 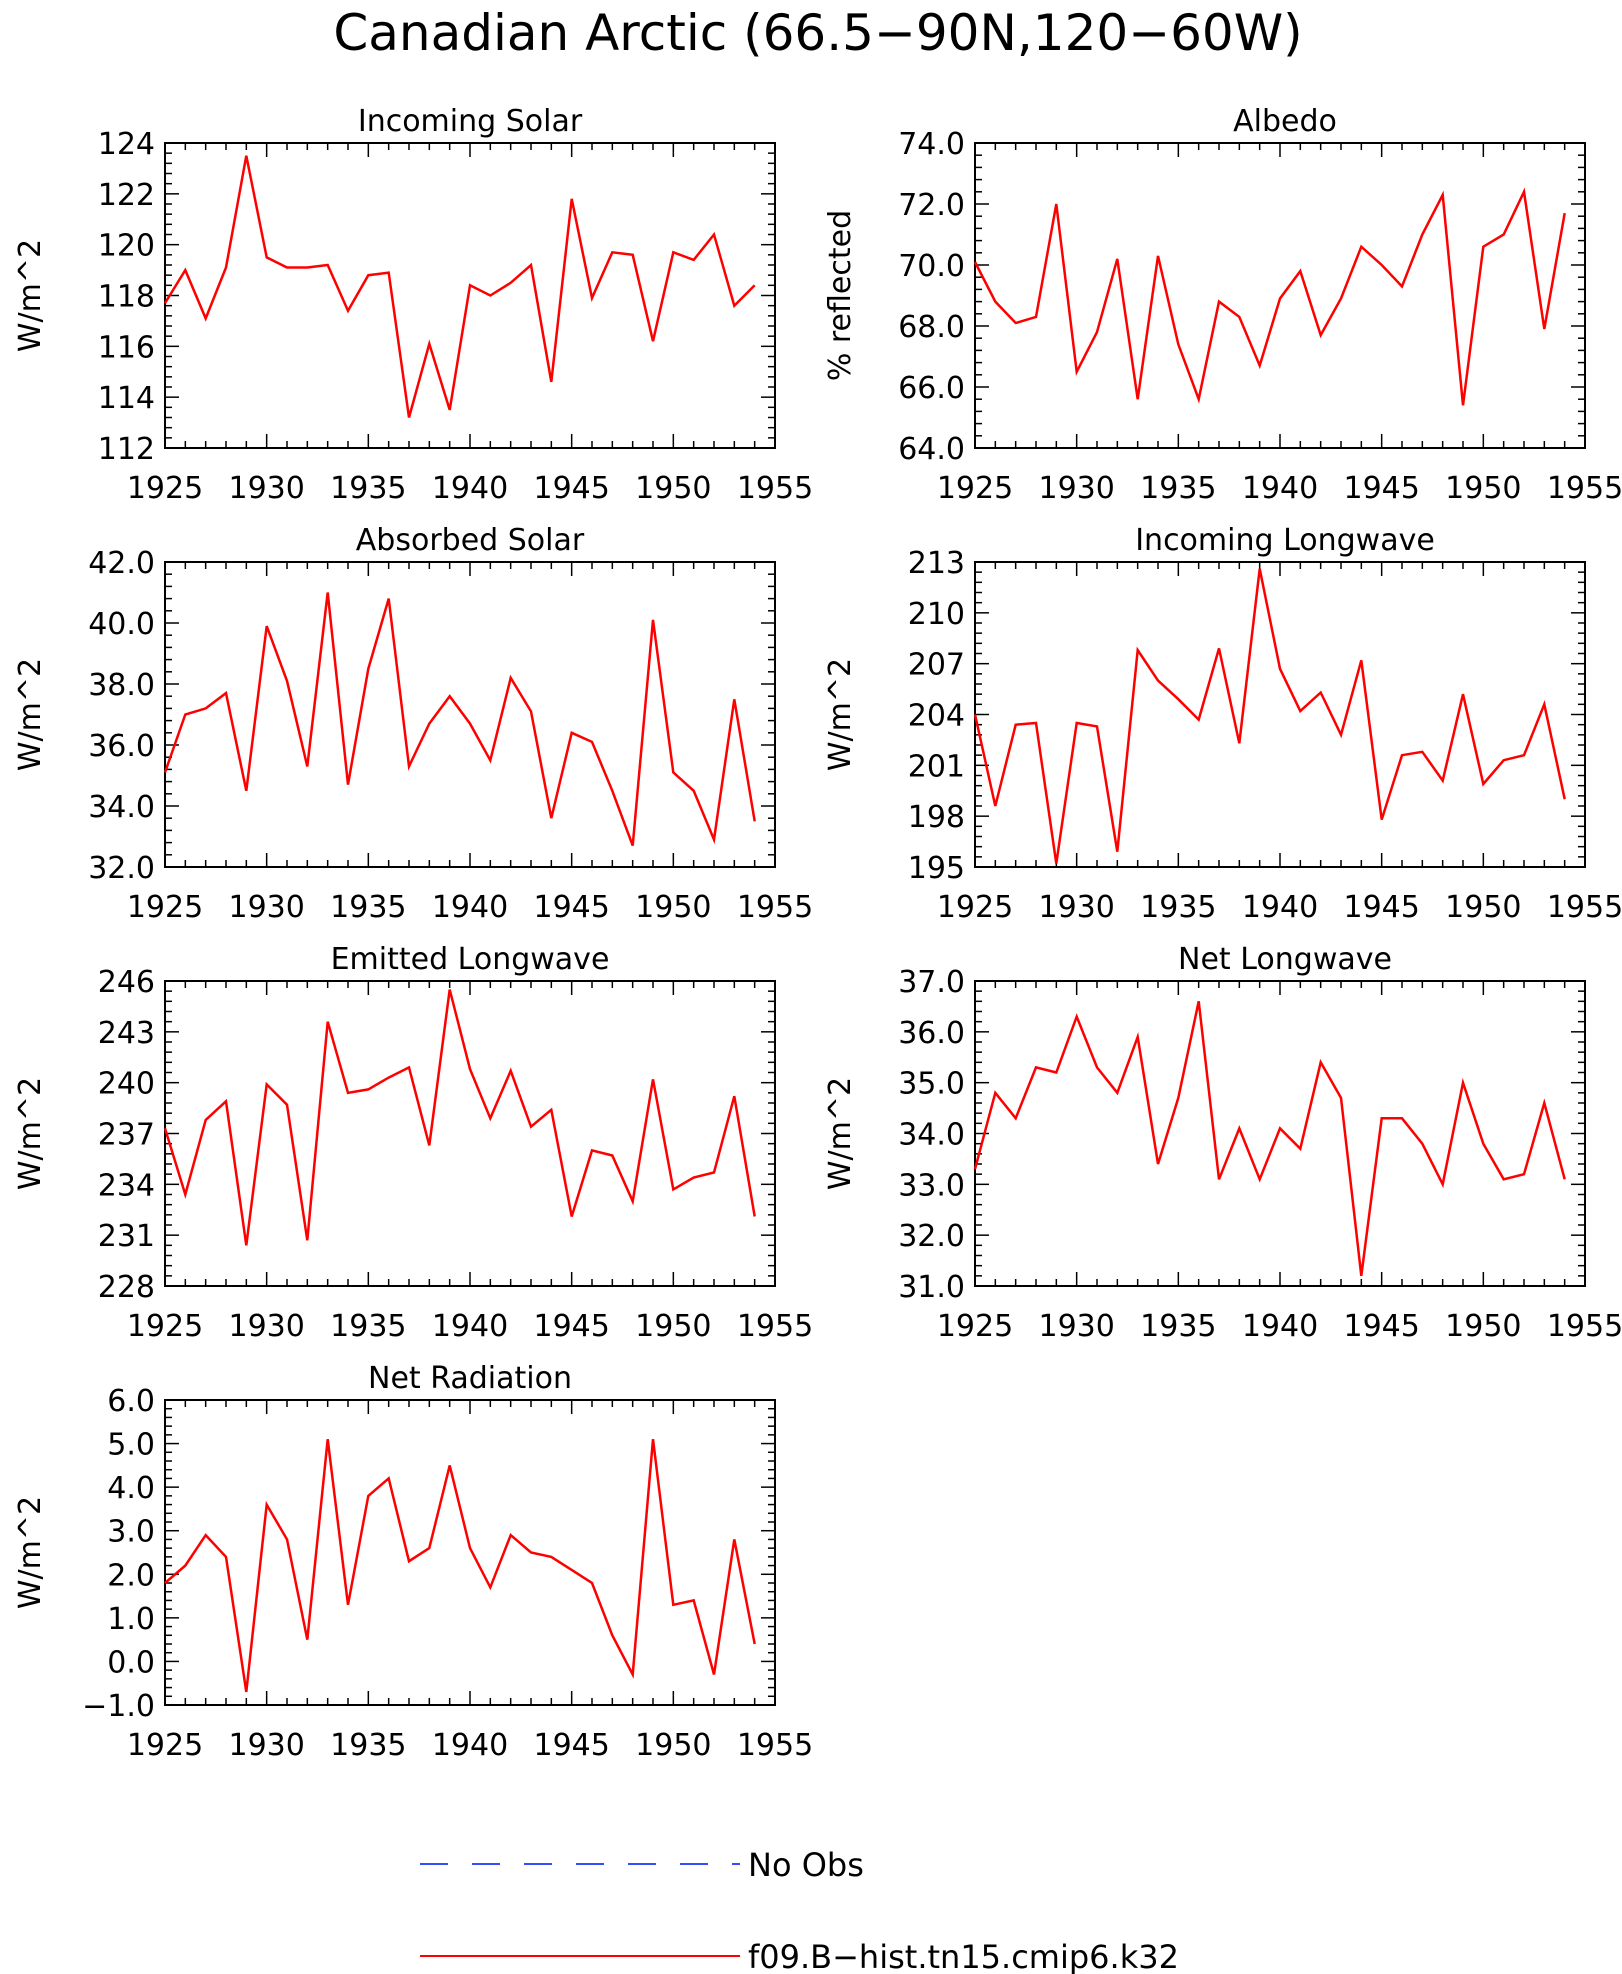 I want to click on y-tick-label: 70.0, so click(x=931, y=266).